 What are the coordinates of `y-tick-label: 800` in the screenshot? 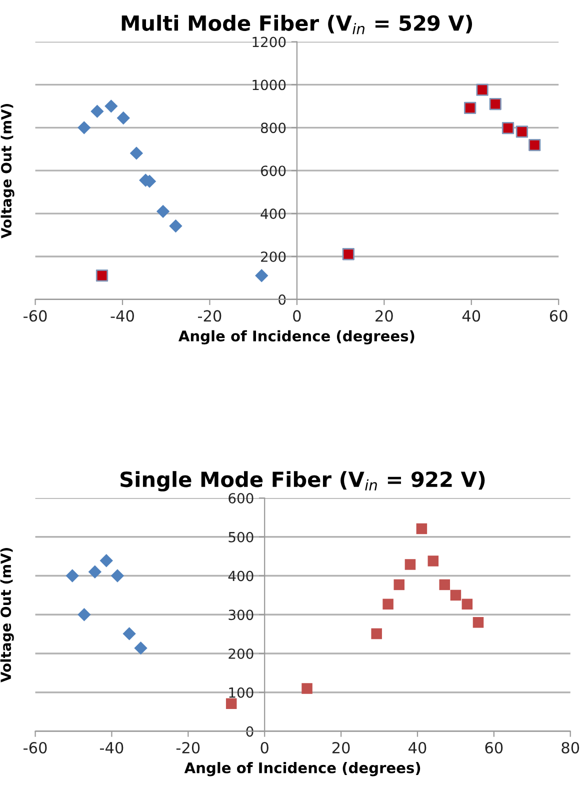 It's located at (273, 128).